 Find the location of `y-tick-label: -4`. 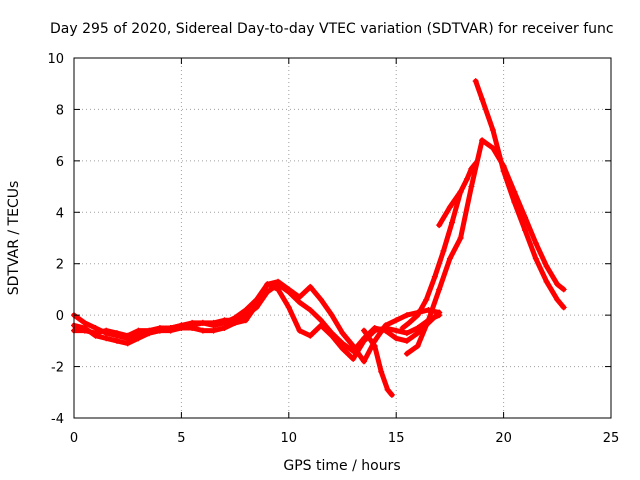

y-tick-label: -4 is located at coordinates (57, 419).